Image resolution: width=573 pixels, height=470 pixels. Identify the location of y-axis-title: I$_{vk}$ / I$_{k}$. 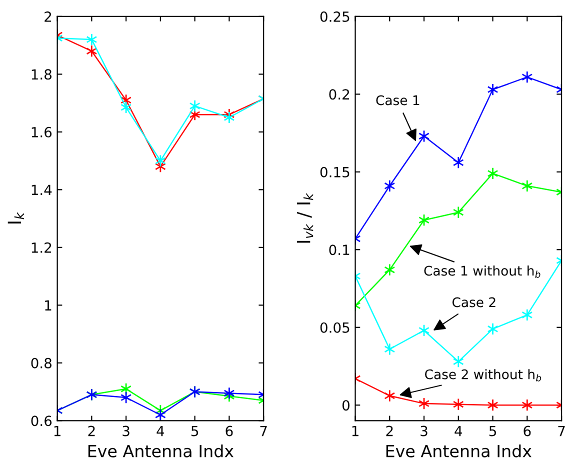
(305, 217).